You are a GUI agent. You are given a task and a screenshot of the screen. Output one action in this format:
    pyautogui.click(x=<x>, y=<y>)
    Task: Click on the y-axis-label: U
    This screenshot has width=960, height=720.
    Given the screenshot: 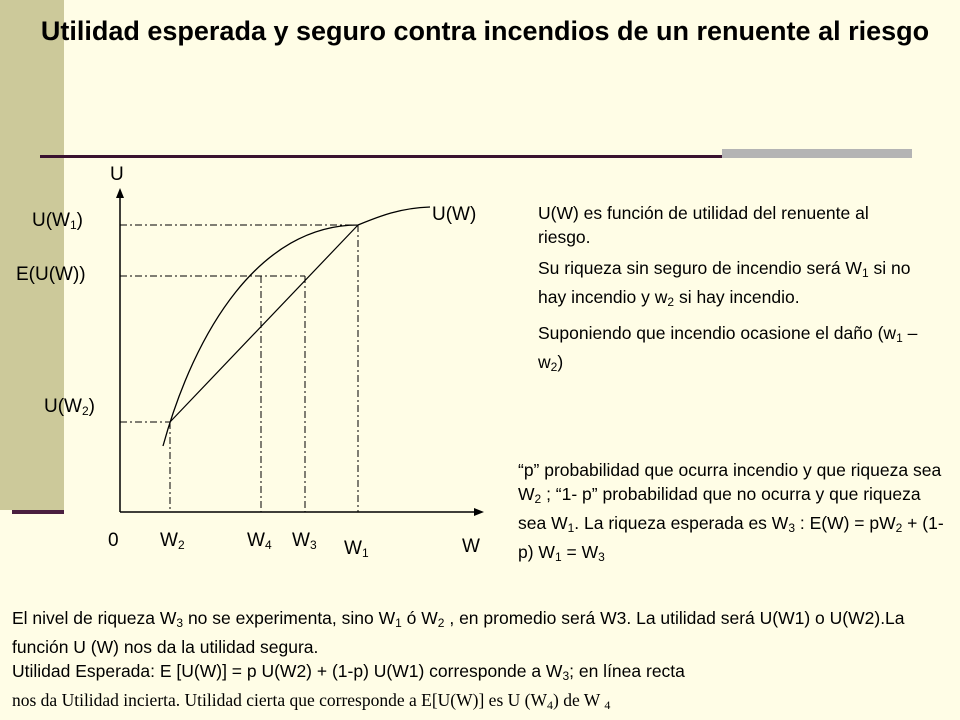 What is the action you would take?
    pyautogui.click(x=117, y=174)
    